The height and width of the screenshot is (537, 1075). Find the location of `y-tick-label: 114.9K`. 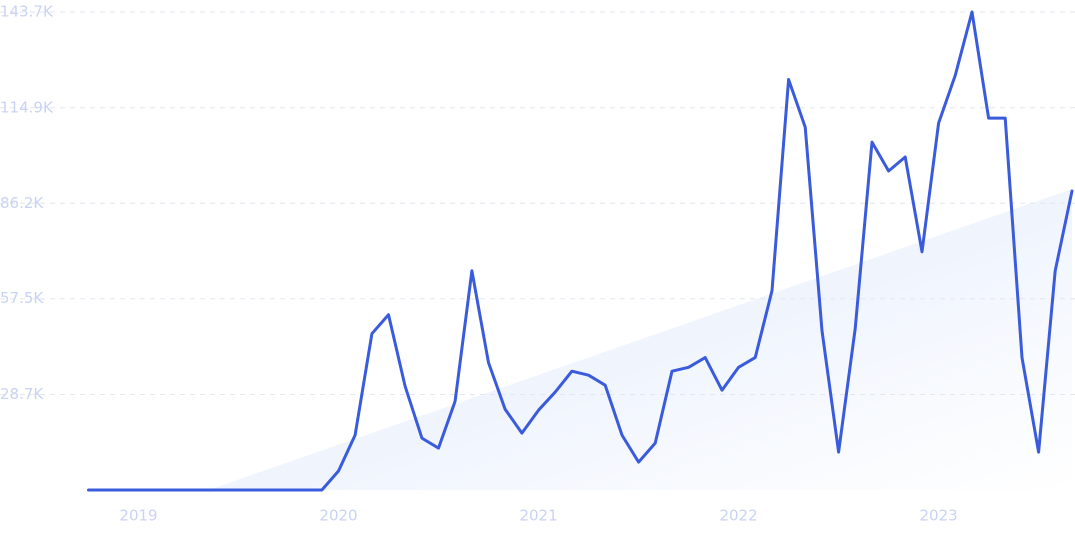

y-tick-label: 114.9K is located at coordinates (27, 107).